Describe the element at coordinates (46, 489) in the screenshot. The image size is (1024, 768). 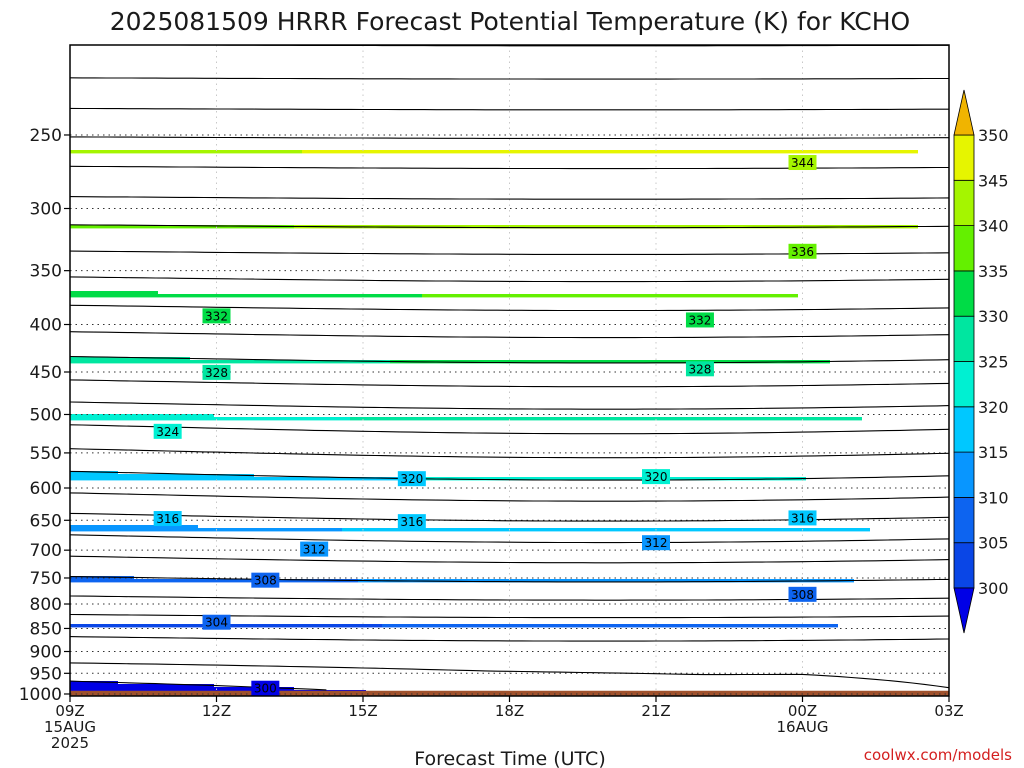
I see `y-tick-label: 600` at that location.